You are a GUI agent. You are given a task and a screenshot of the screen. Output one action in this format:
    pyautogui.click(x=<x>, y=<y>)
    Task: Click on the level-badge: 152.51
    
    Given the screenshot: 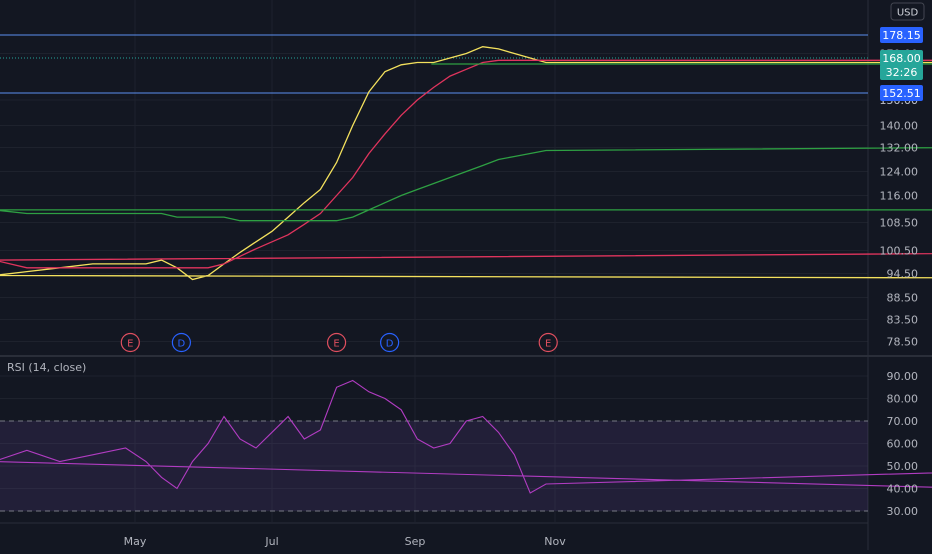 What is the action you would take?
    pyautogui.click(x=901, y=93)
    